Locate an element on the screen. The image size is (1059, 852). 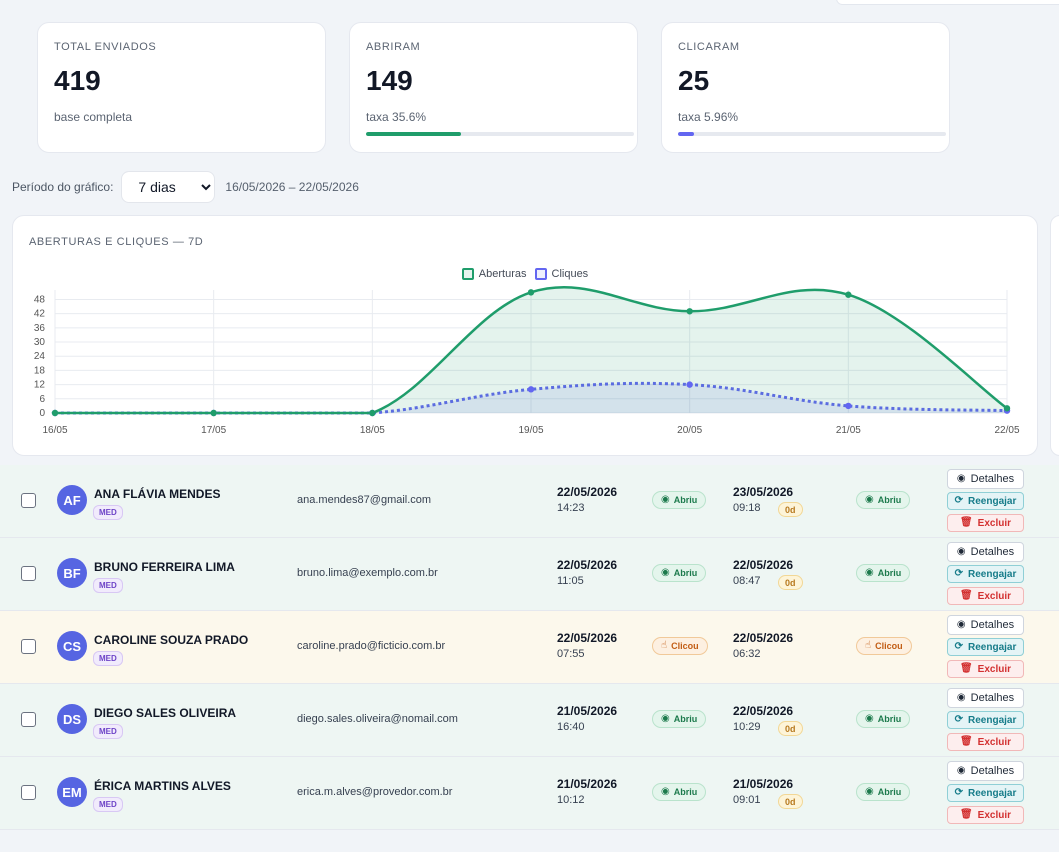
legend-item-aberturas: Aberturas is located at coordinates (494, 274).